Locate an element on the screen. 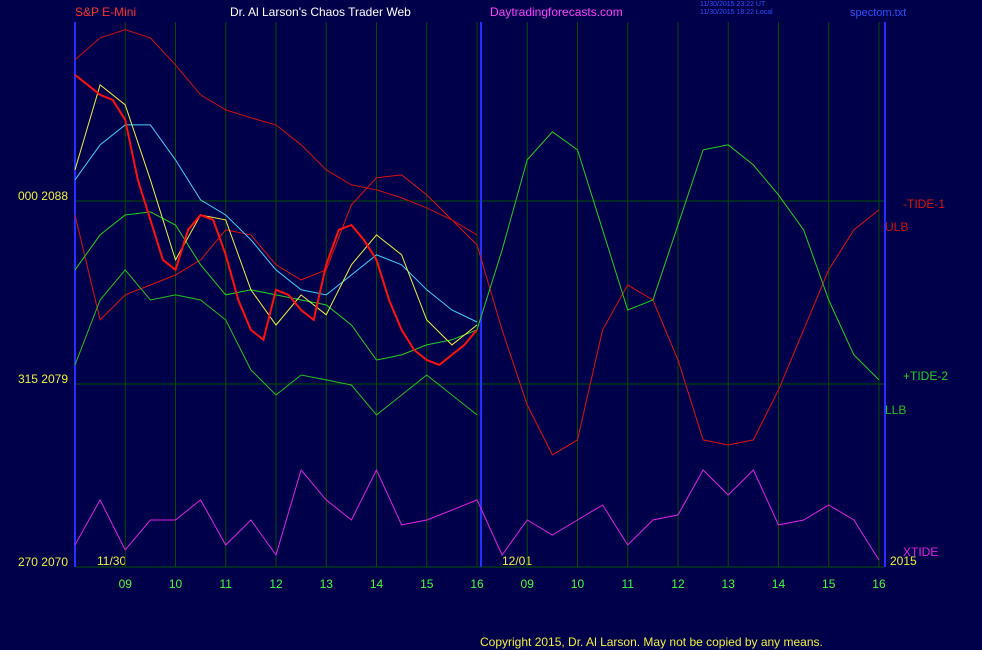 This screenshot has height=650, width=982. y-tick-label: 000 2088 is located at coordinates (43, 196).